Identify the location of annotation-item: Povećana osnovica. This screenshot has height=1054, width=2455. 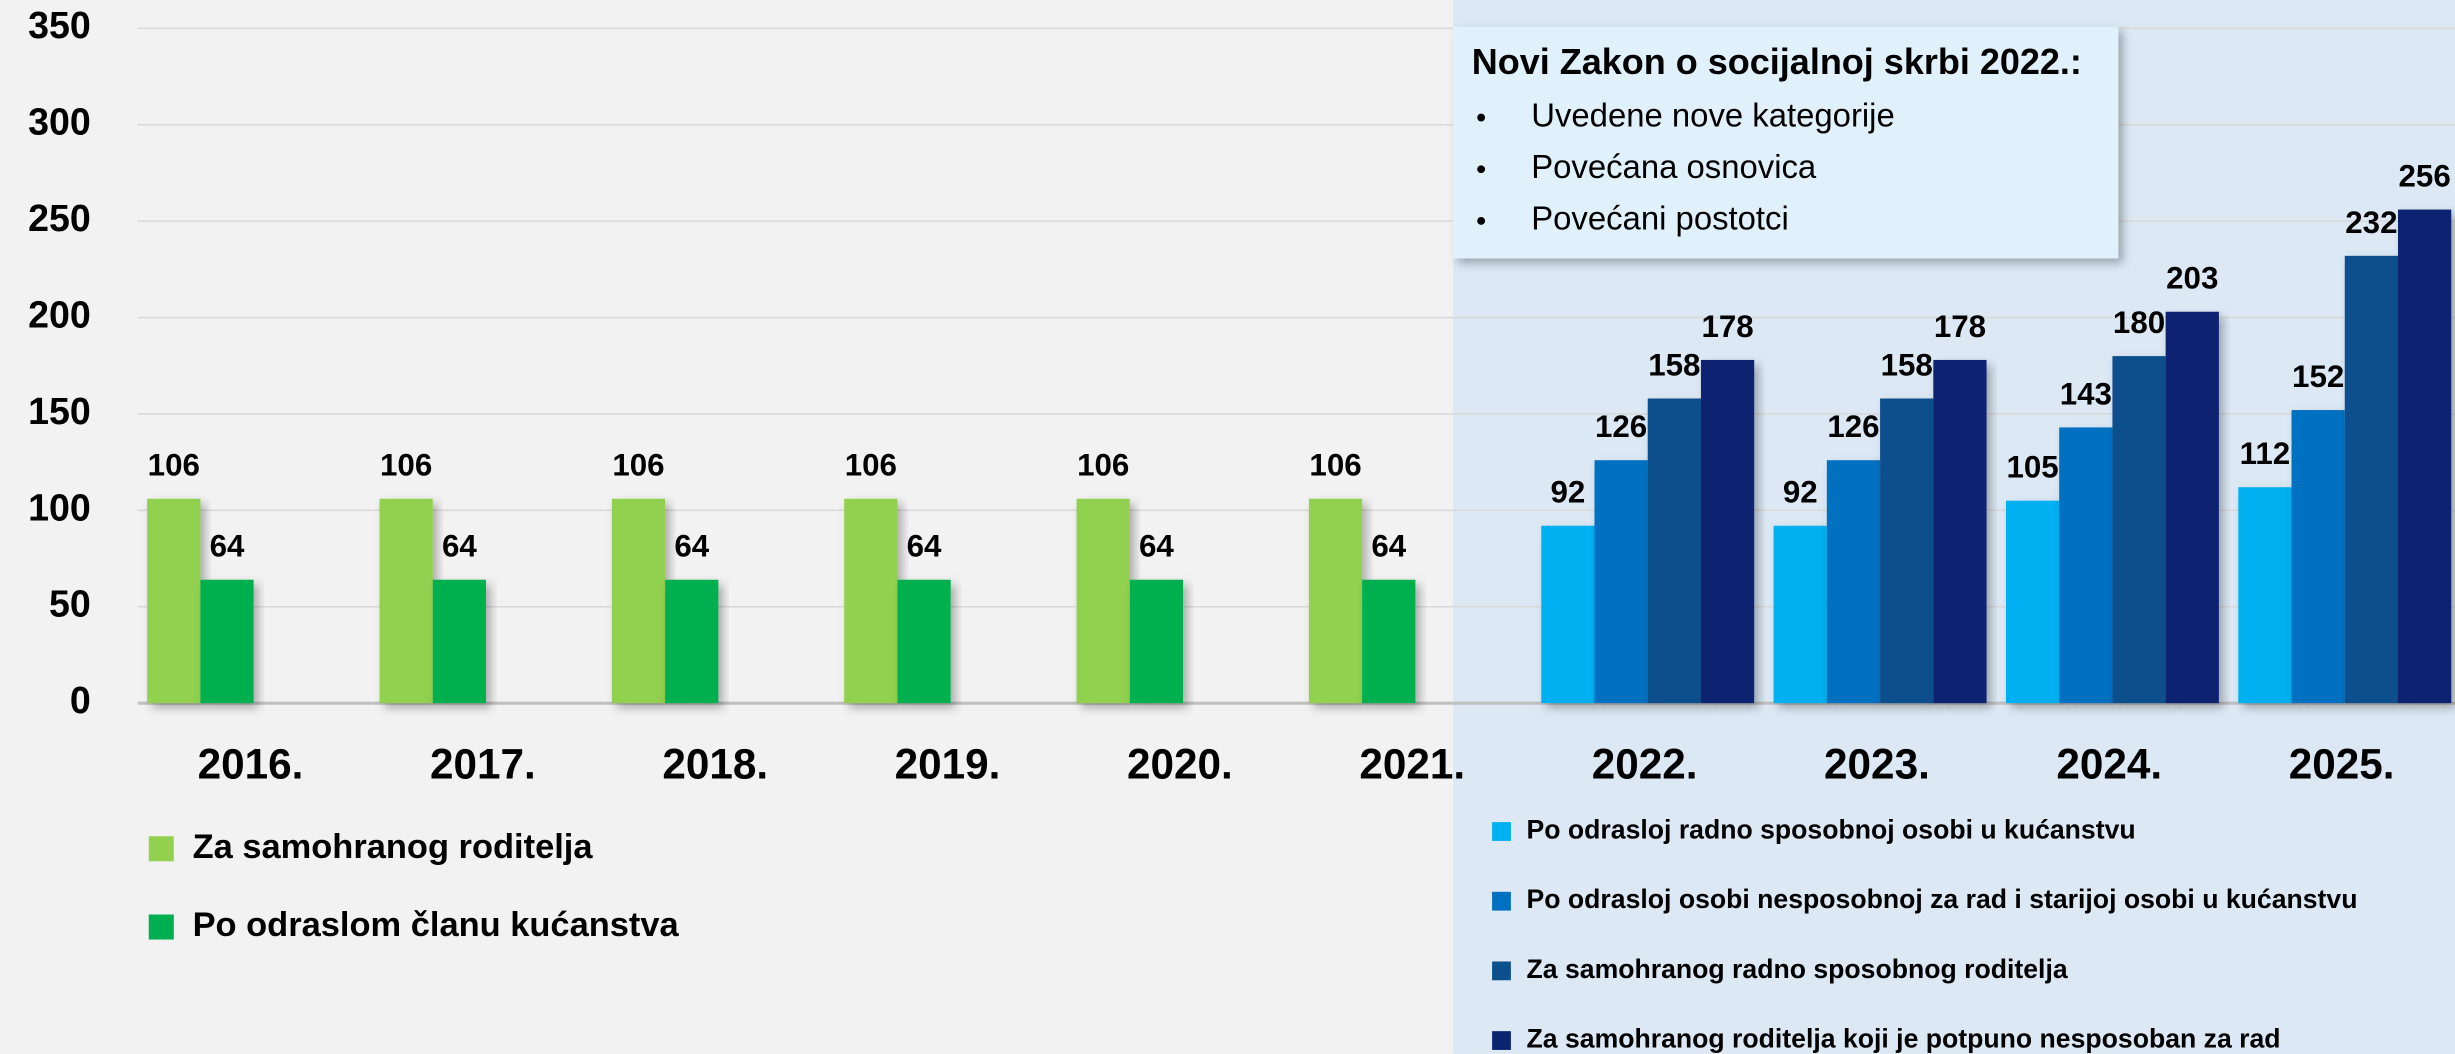
(1674, 166).